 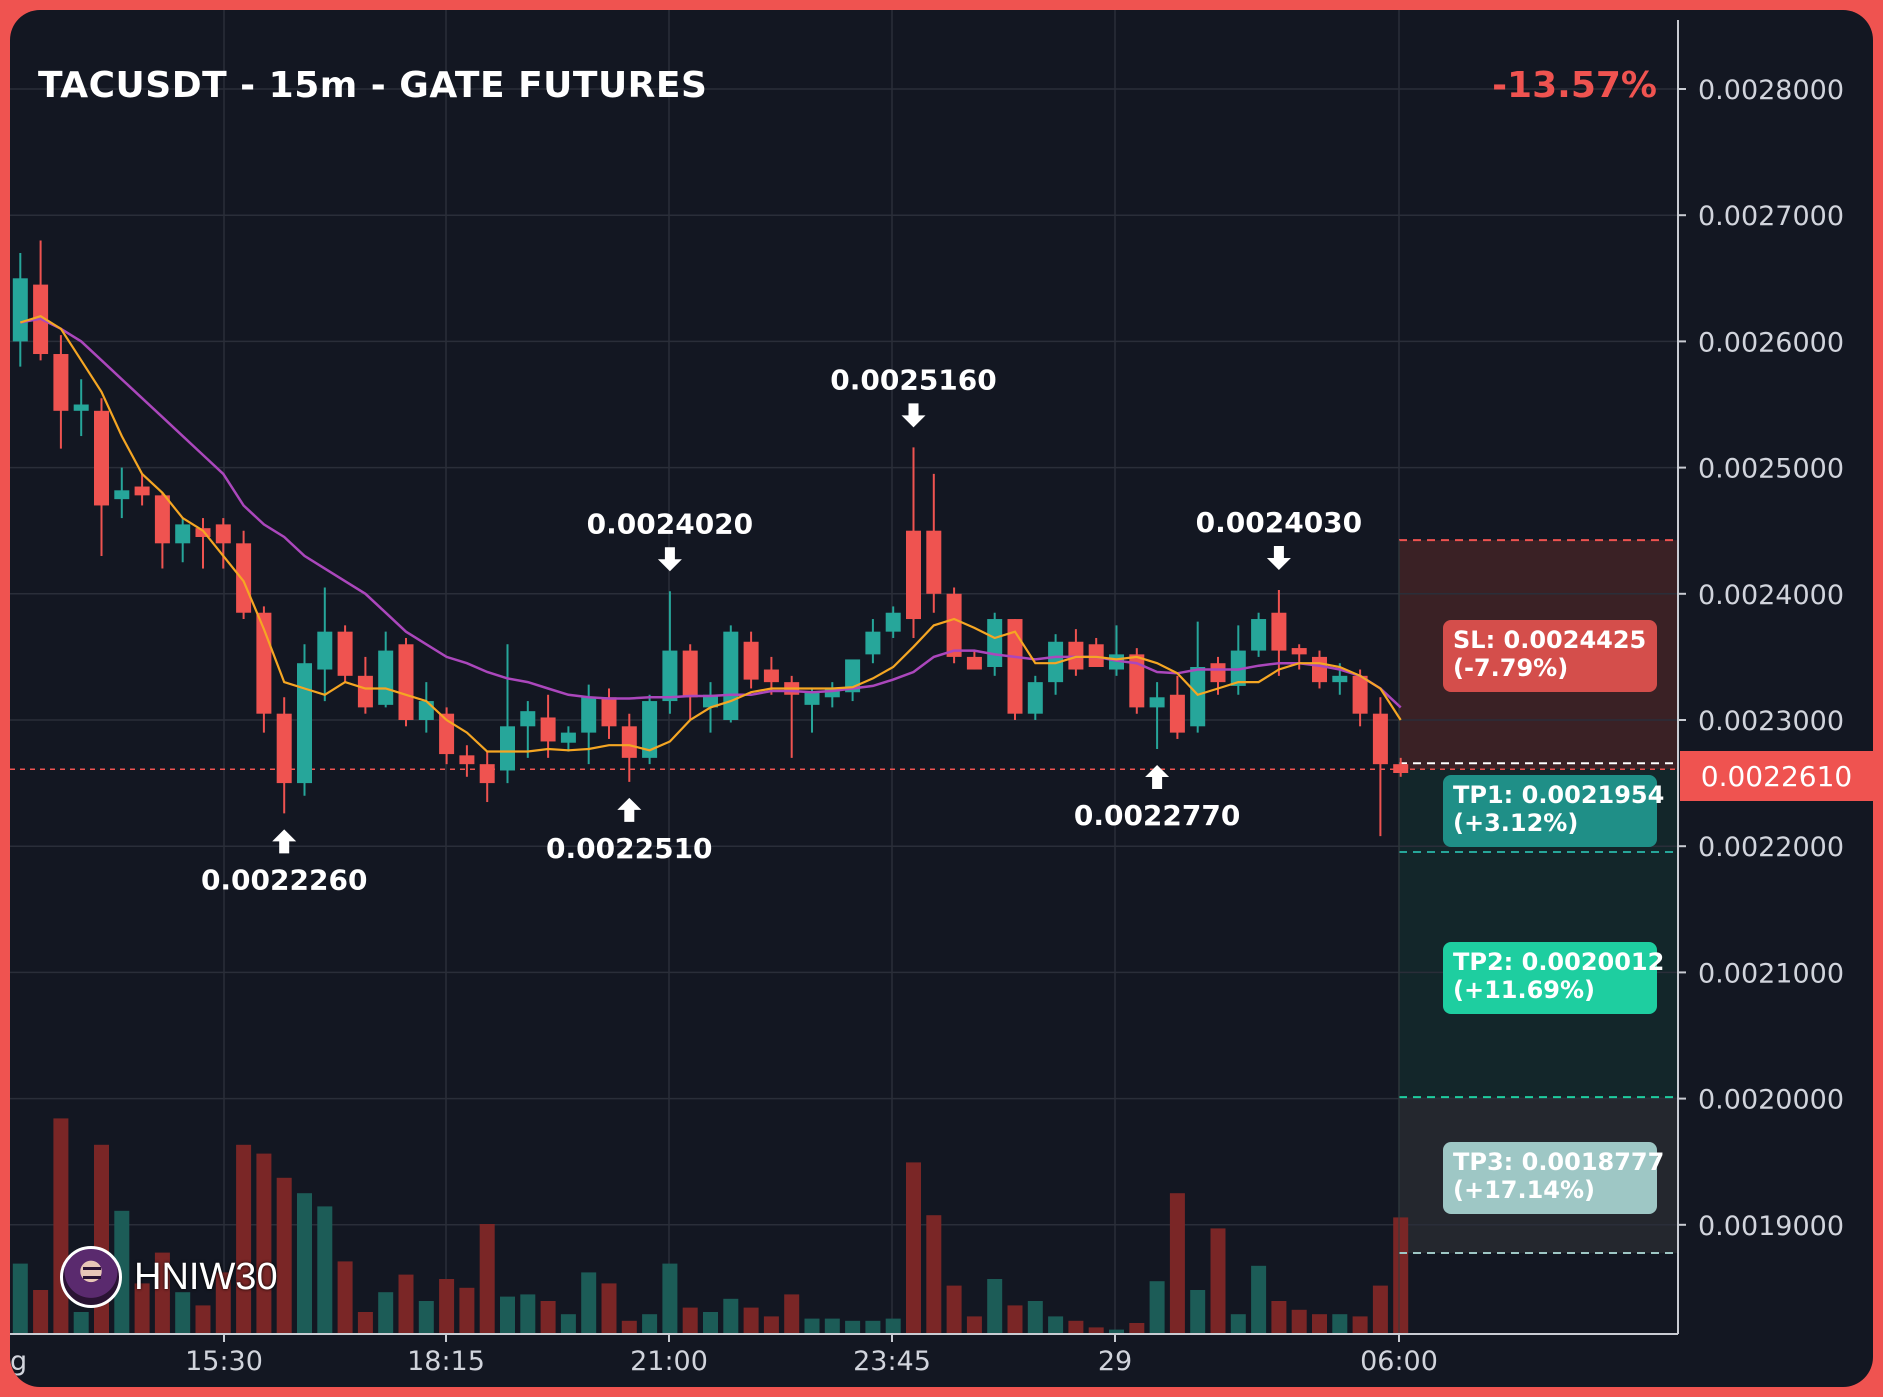 What do you see at coordinates (629, 848) in the screenshot?
I see `pivot-low-label: 0.0022510` at bounding box center [629, 848].